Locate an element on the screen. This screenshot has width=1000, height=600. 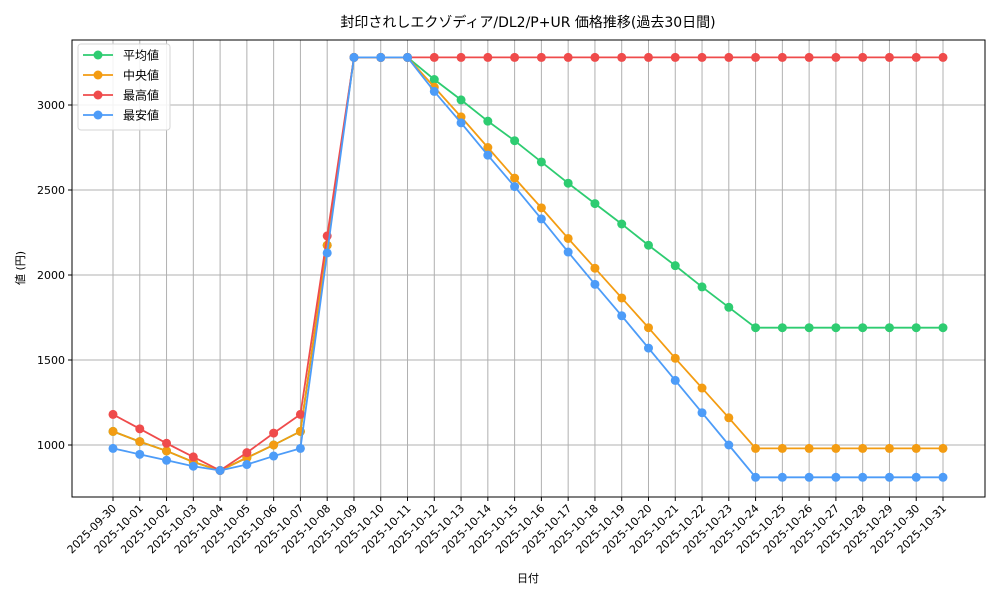
y-tick-label: 2500 is located at coordinates (51, 190).